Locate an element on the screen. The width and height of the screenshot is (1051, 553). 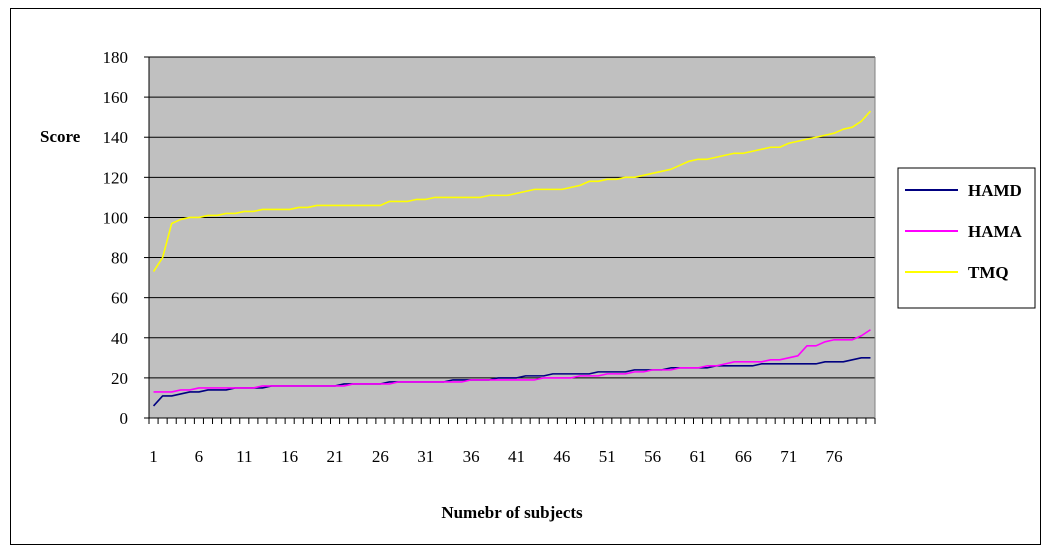
x-tick-label: 66 is located at coordinates (743, 456).